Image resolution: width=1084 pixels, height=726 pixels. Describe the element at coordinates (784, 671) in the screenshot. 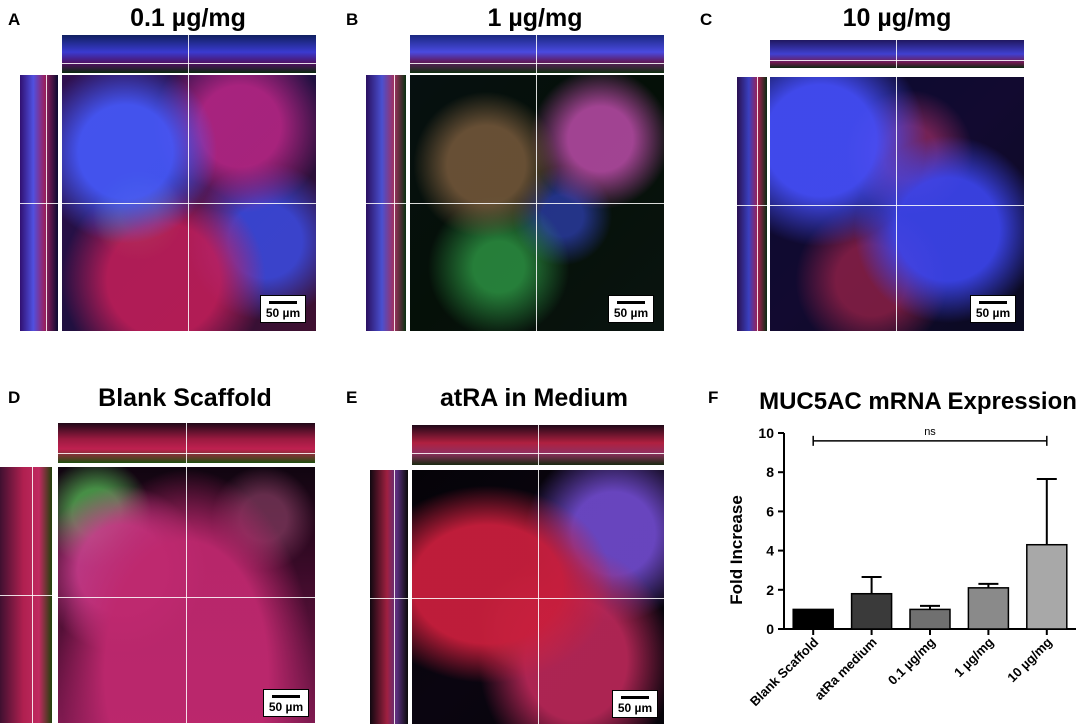

I see `x-tick-label: Blank Scaffold` at that location.